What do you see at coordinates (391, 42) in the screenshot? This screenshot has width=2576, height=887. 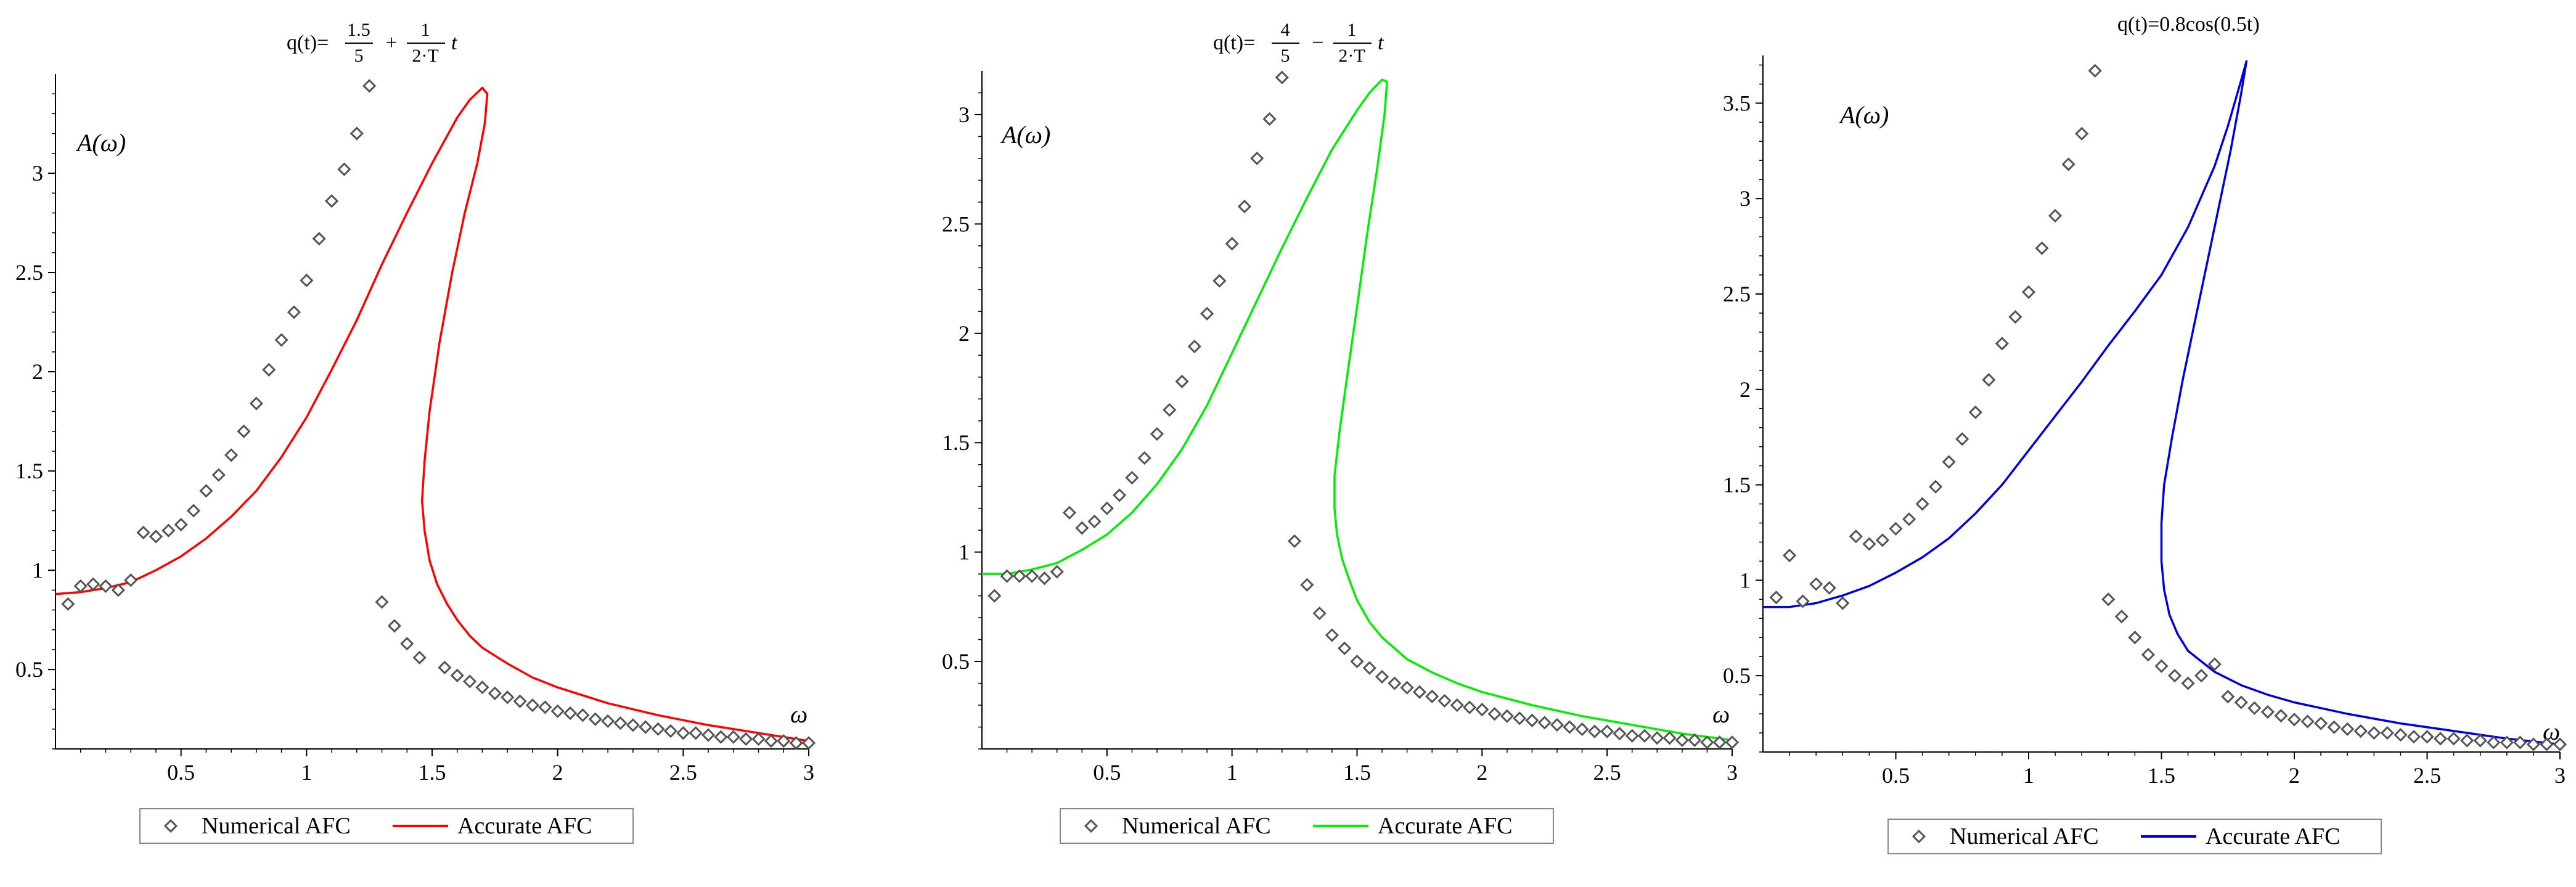 I see `title-operator: +` at bounding box center [391, 42].